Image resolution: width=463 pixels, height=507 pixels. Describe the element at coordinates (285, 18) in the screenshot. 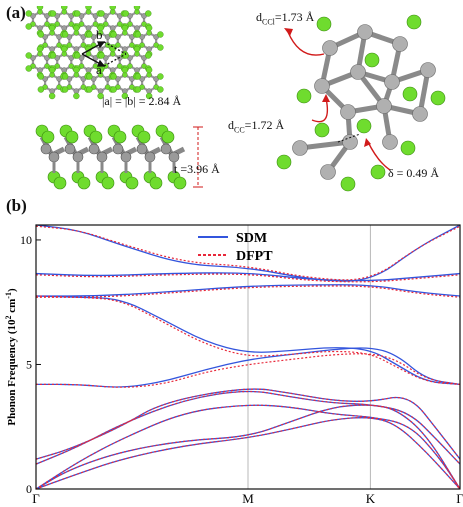

I see `dccl-label: dCCl=1.73 Å` at that location.